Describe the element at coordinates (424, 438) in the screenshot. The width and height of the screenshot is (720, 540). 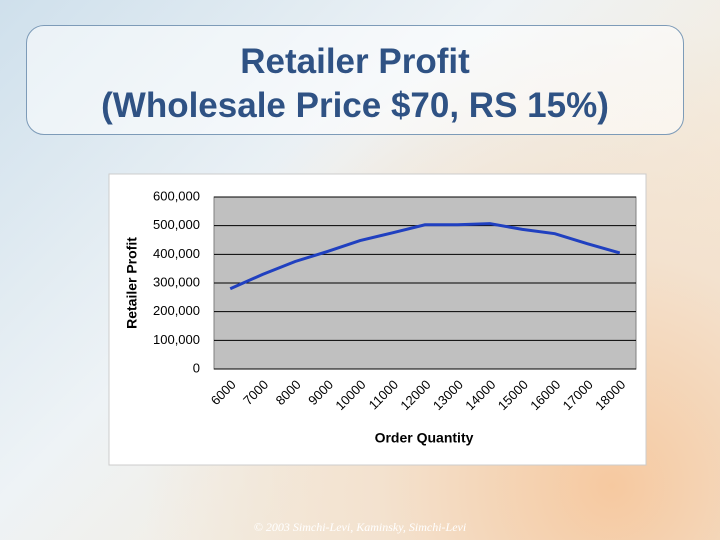
I see `x-axis-title: Order Quantity` at that location.